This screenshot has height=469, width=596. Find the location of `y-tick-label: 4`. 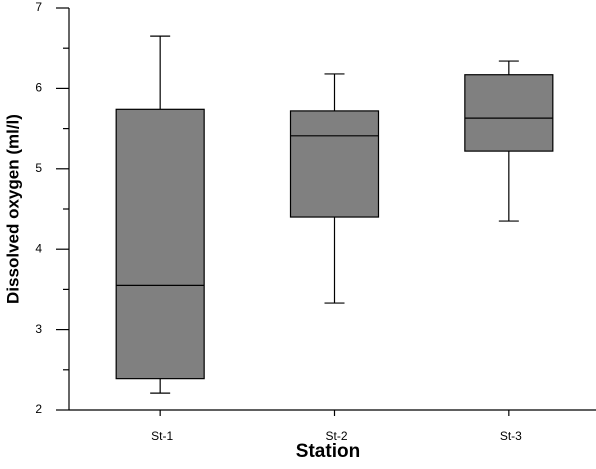

y-tick-label: 4 is located at coordinates (38, 248).